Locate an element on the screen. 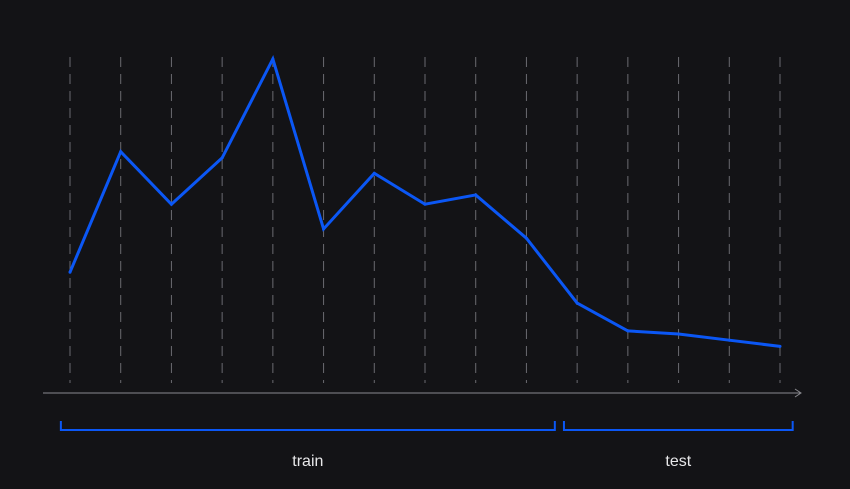 The height and width of the screenshot is (489, 850). segment-brackets: train test is located at coordinates (426, 445).